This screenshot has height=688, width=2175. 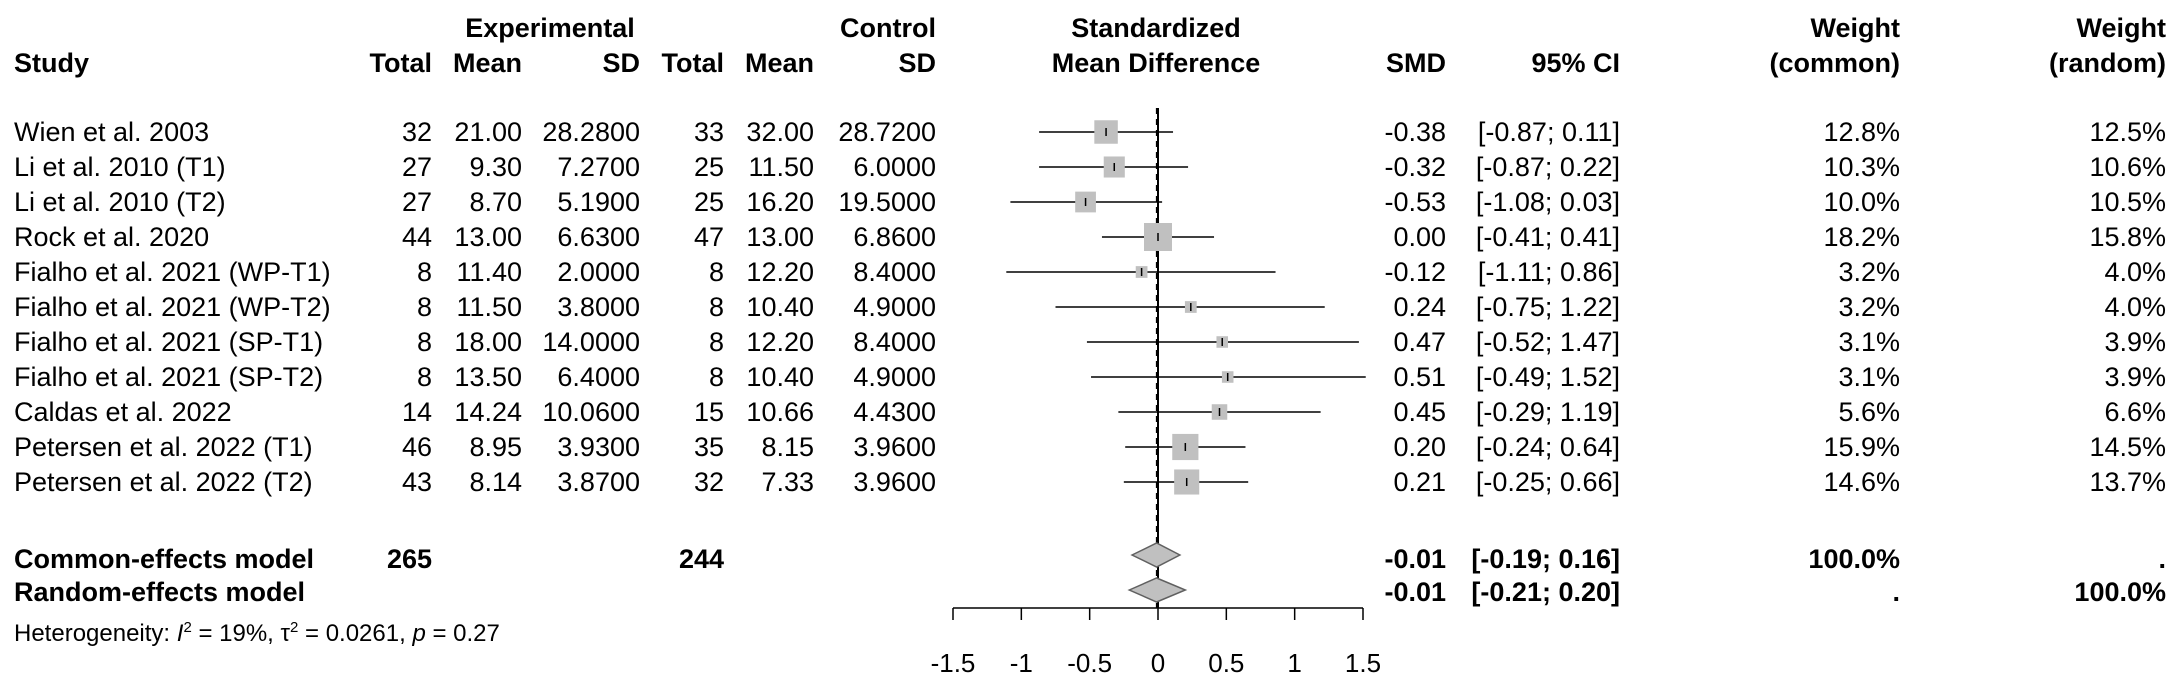 I want to click on study-row-study-name: Petersen et al. 2022 (T2), so click(x=163, y=482).